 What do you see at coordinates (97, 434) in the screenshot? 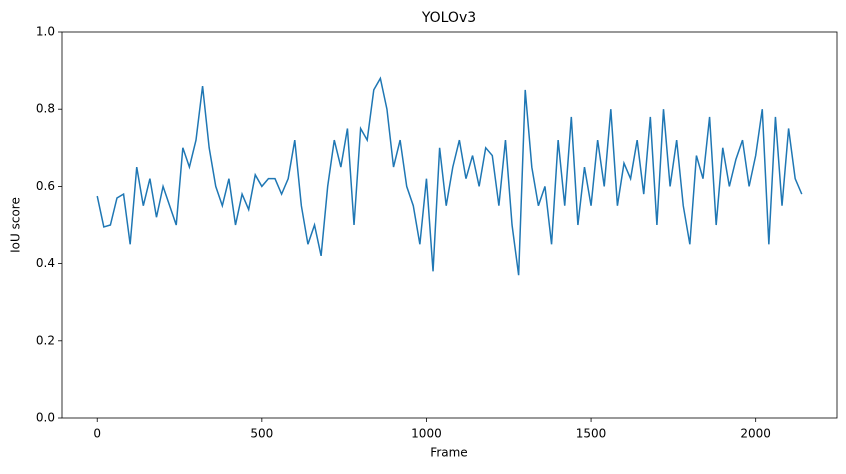
I see `x-tick-label: 0` at bounding box center [97, 434].